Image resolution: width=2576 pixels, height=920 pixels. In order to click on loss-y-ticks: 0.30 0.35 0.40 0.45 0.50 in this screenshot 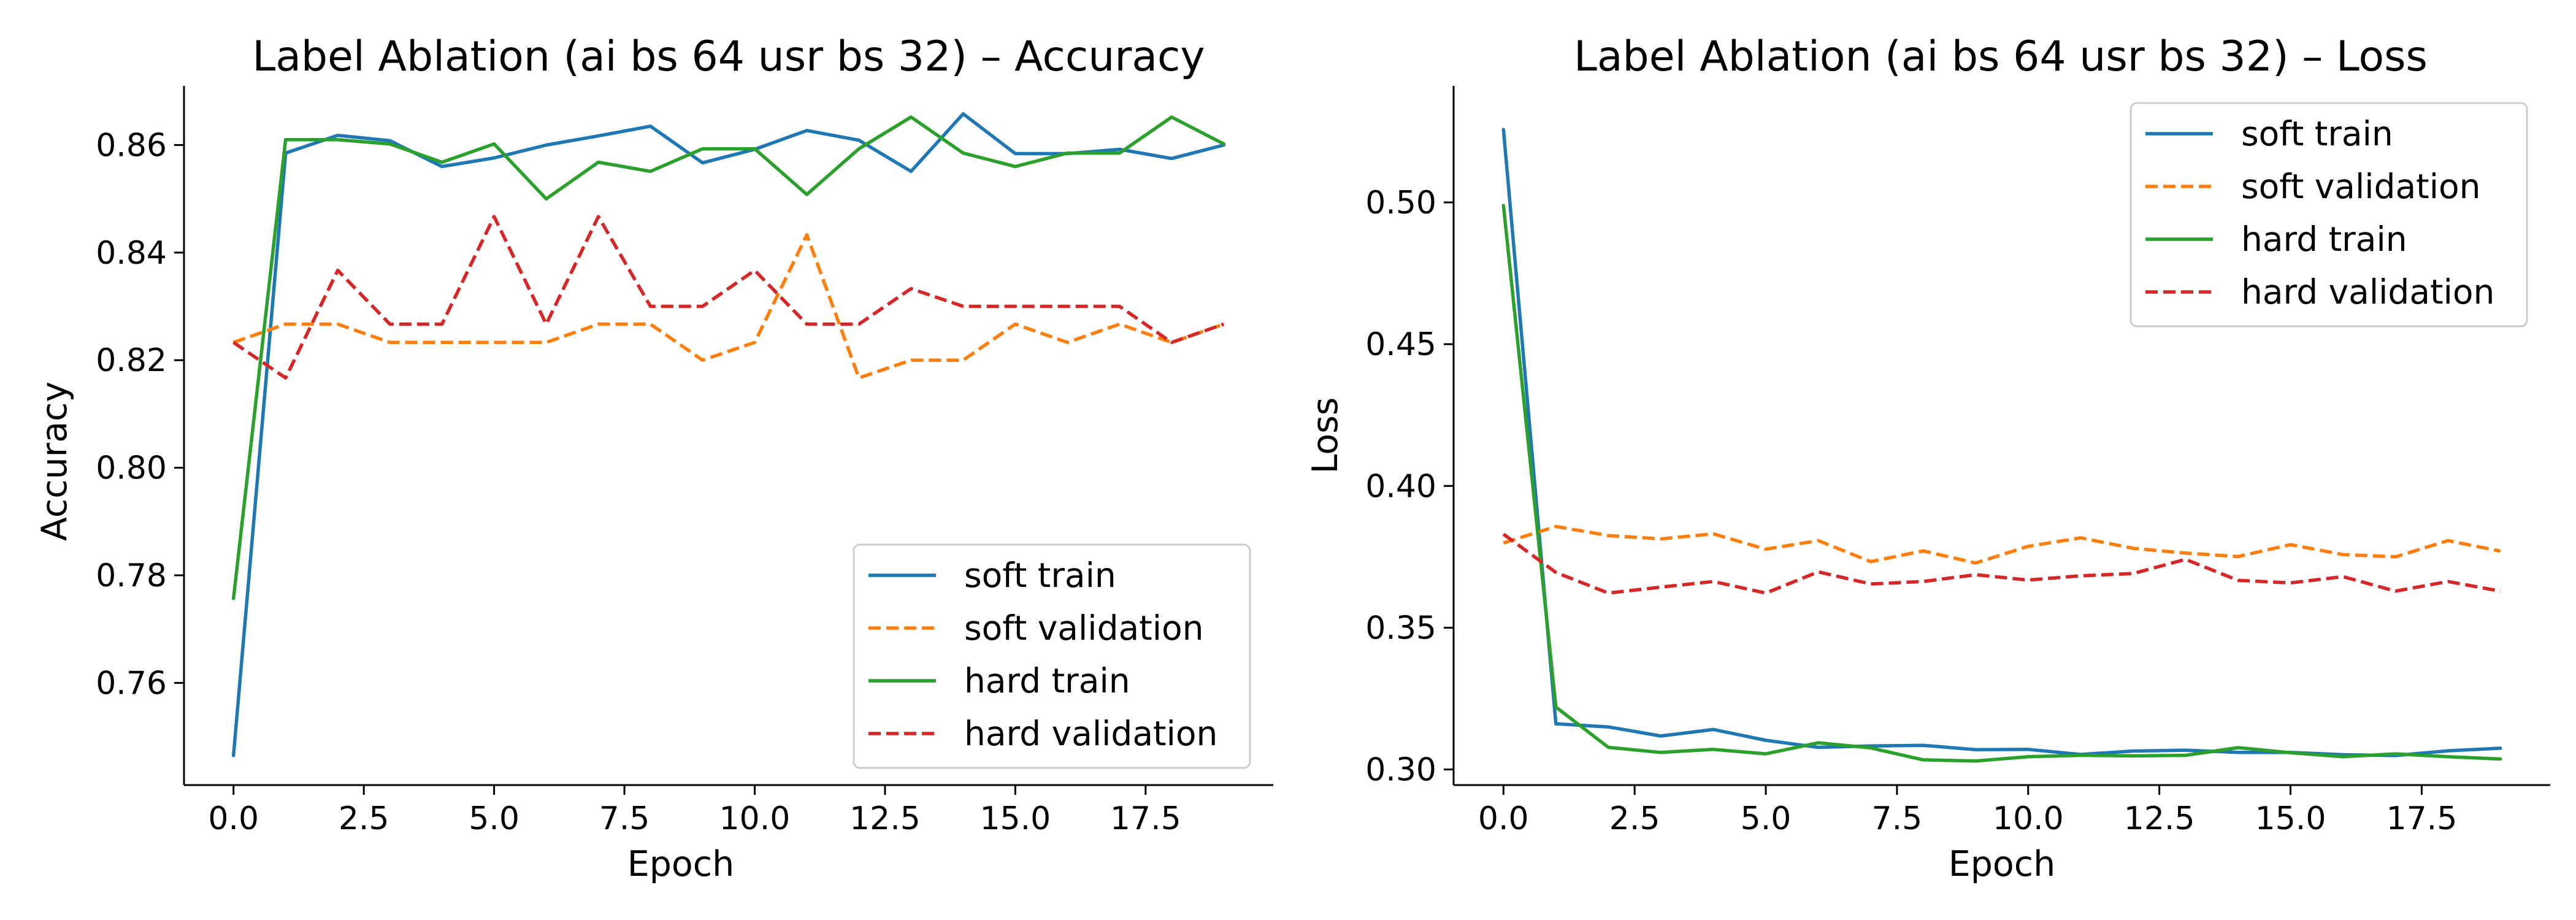, I will do `click(1409, 487)`.